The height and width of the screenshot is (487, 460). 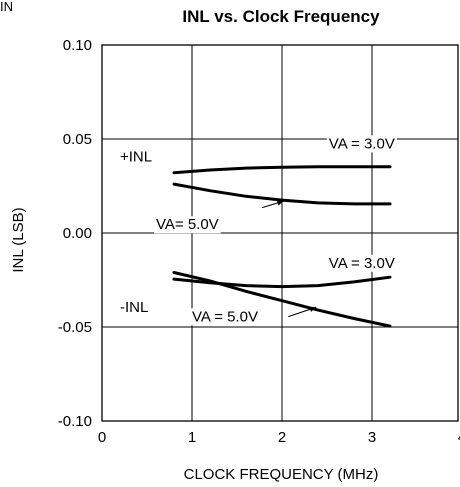 What do you see at coordinates (372, 437) in the screenshot?
I see `x-tick-label: 3` at bounding box center [372, 437].